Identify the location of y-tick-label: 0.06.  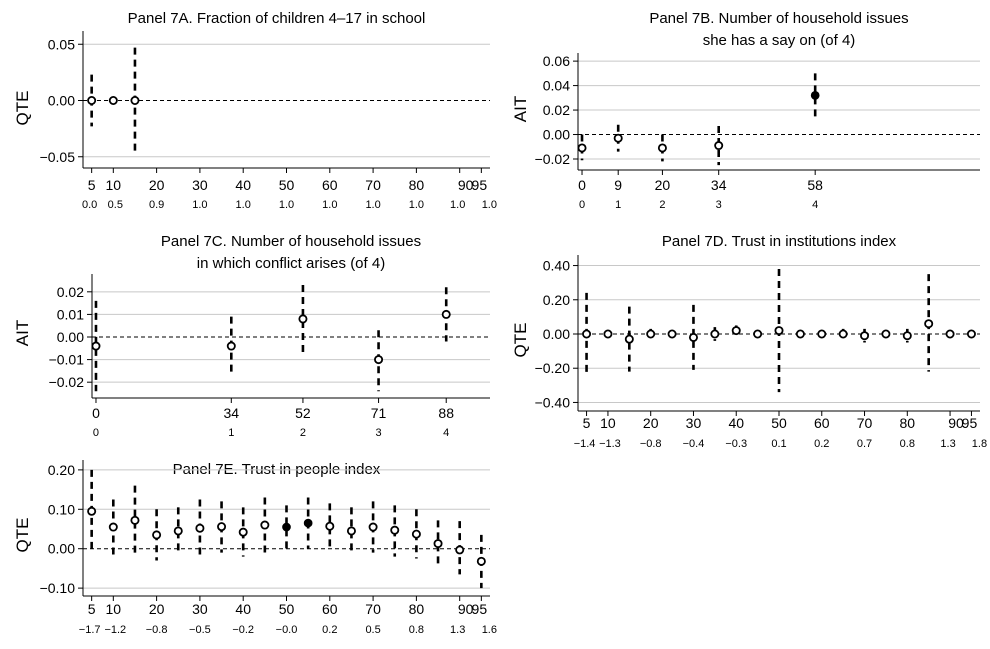
(556, 61).